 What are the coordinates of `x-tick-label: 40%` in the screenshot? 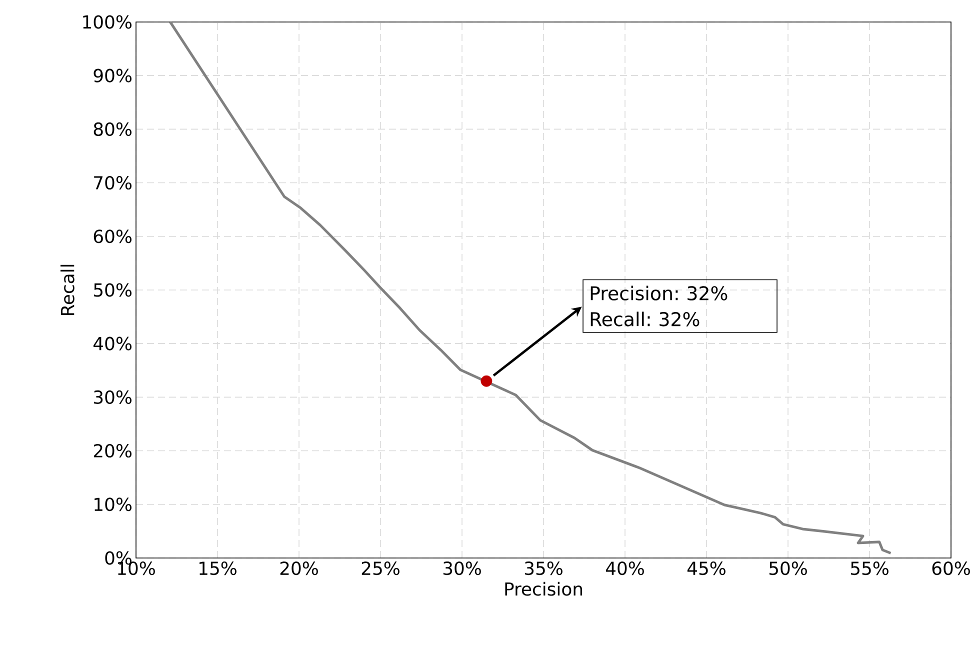 It's located at (625, 569).